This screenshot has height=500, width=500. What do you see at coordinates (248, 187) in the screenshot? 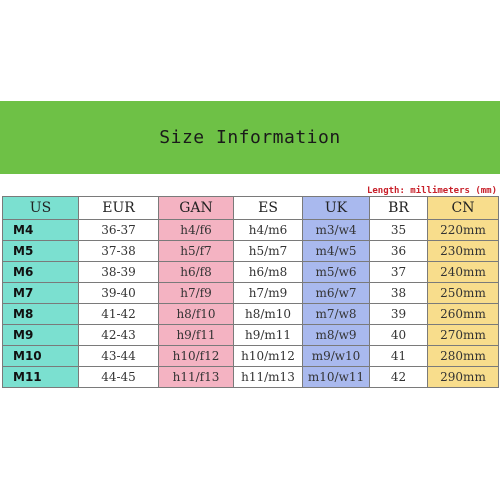
I see `caption-row: Length: millimeters (mm)` at bounding box center [248, 187].